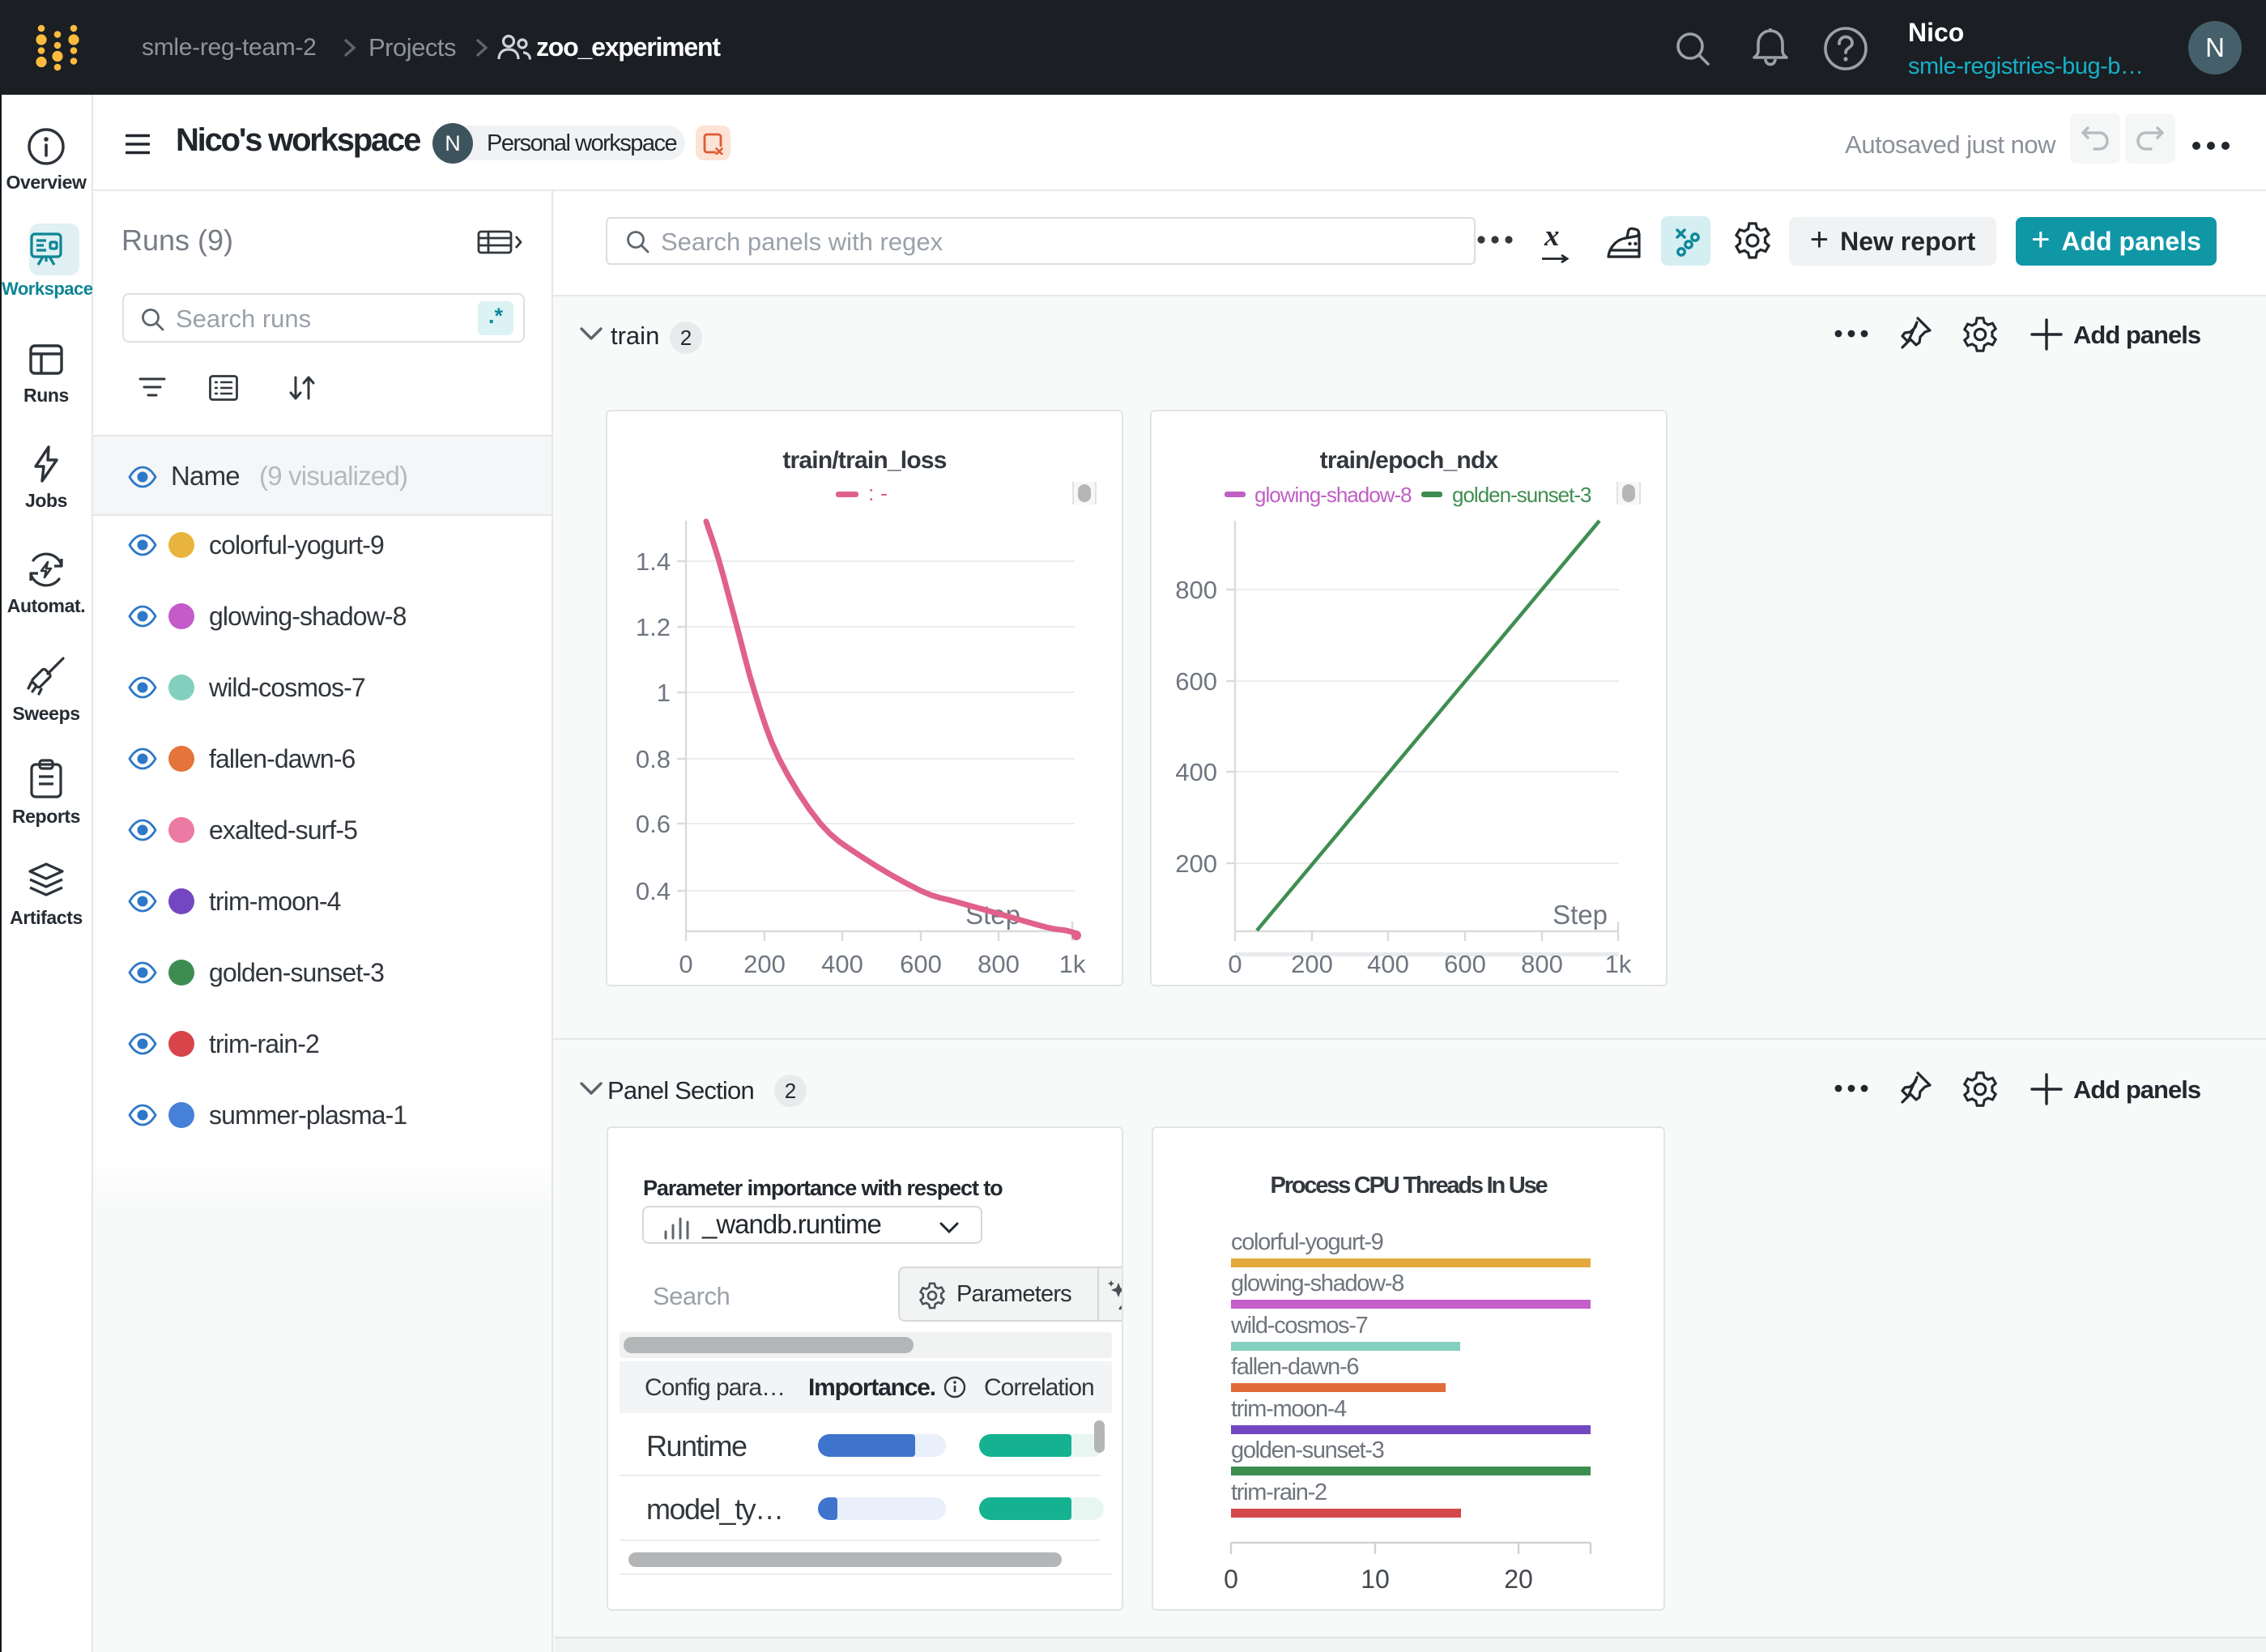 The width and height of the screenshot is (2266, 1652). I want to click on svg-text: 0.4, so click(653, 891).